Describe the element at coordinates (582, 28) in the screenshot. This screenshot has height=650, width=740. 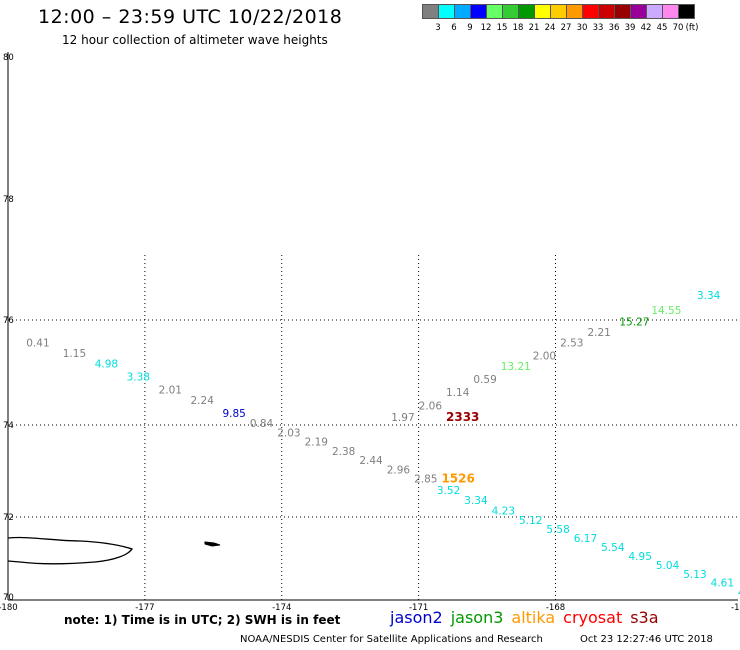
I see `color-scale-label: 30` at that location.